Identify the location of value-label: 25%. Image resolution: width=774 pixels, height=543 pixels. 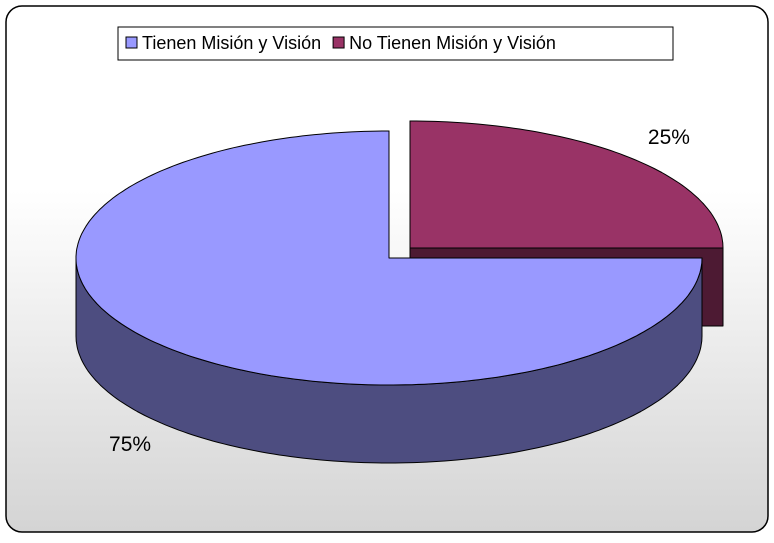
(669, 137).